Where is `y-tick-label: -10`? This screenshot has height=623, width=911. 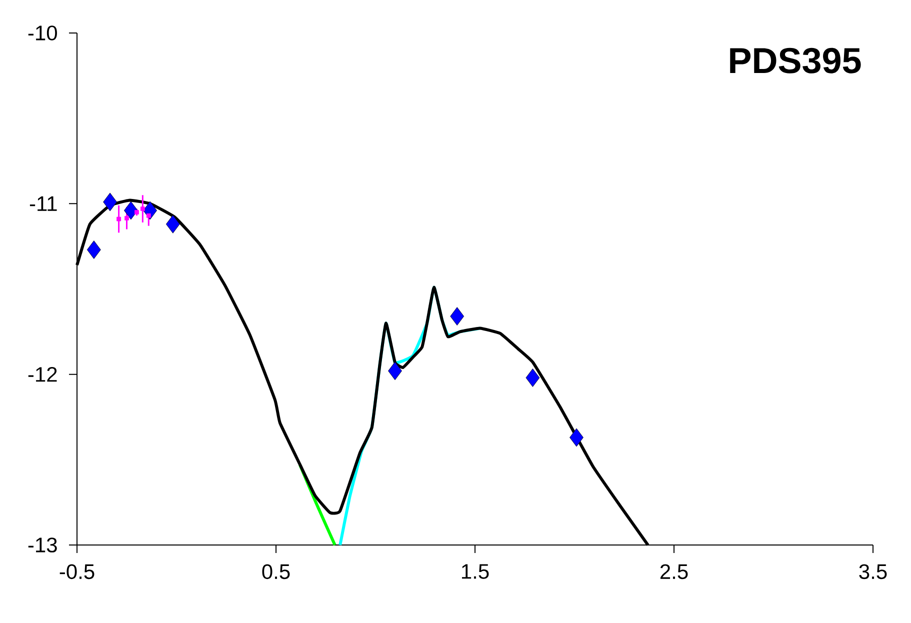
y-tick-label: -10 is located at coordinates (42, 33).